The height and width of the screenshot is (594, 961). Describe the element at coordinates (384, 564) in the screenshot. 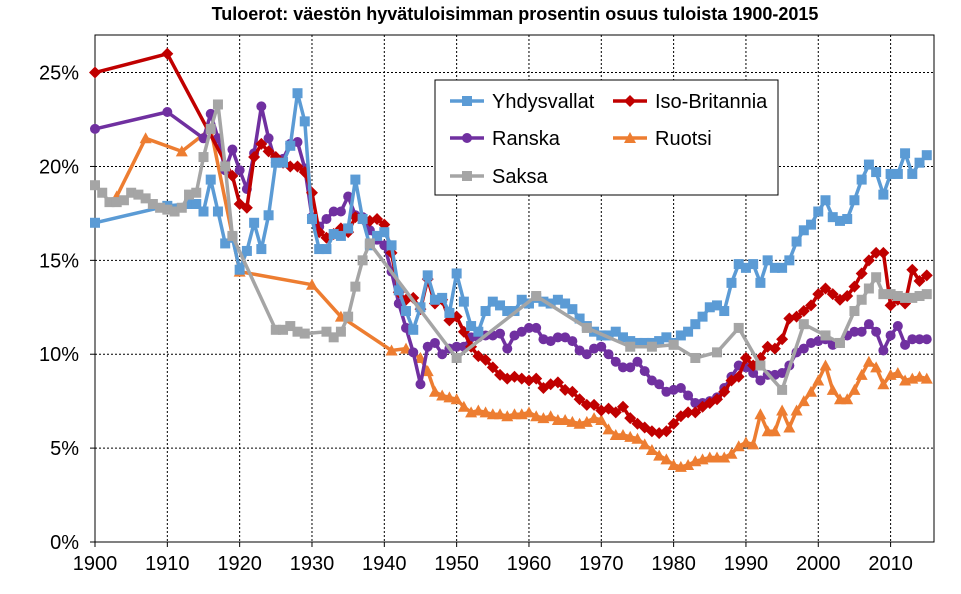

I see `x-tick-label: 1940` at that location.